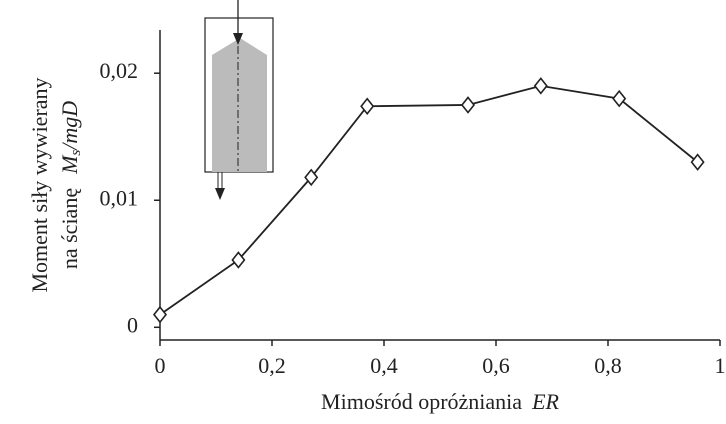 Image resolution: width=726 pixels, height=424 pixels. I want to click on x-tick-label: 0,6, so click(496, 365).